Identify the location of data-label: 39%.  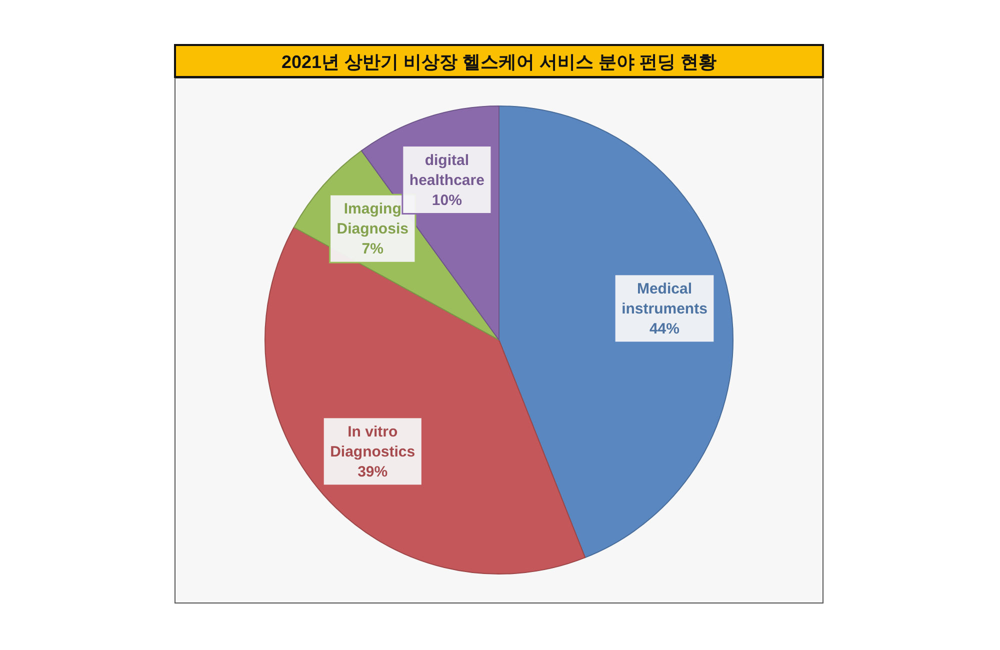
(373, 471).